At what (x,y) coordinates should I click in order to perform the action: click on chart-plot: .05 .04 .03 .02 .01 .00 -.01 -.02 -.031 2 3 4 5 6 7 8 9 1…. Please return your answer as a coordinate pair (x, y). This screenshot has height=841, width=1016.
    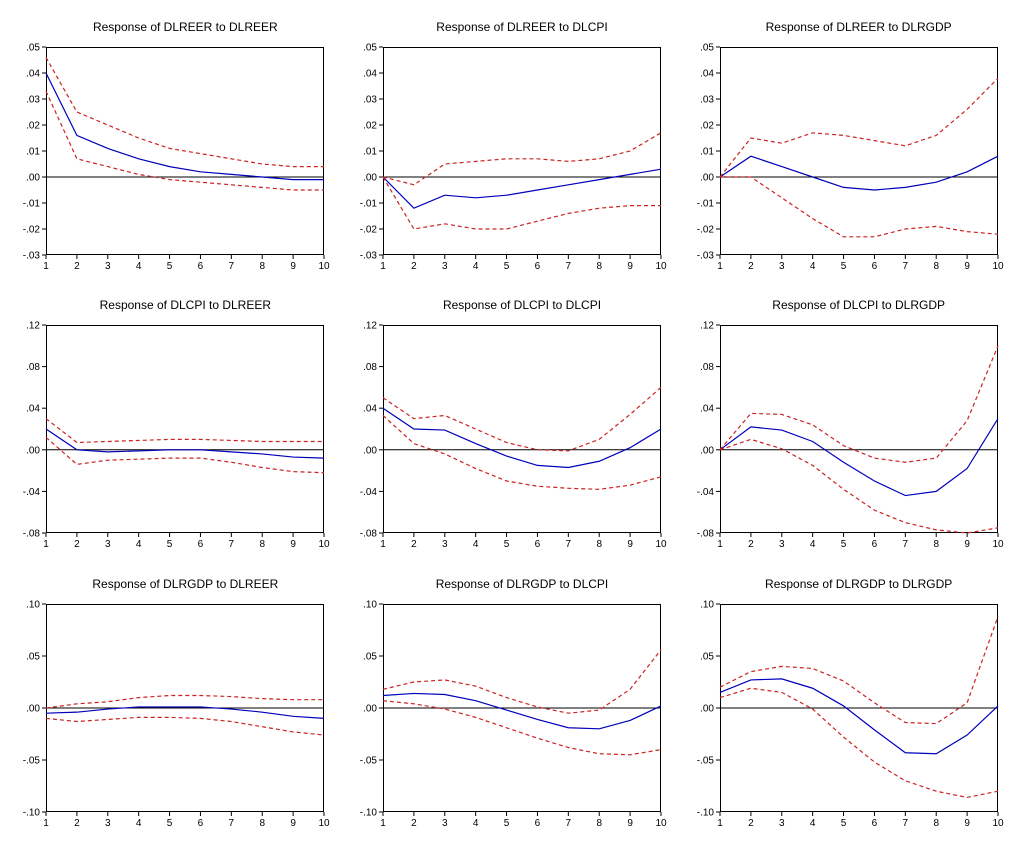
    Looking at the image, I should click on (513, 158).